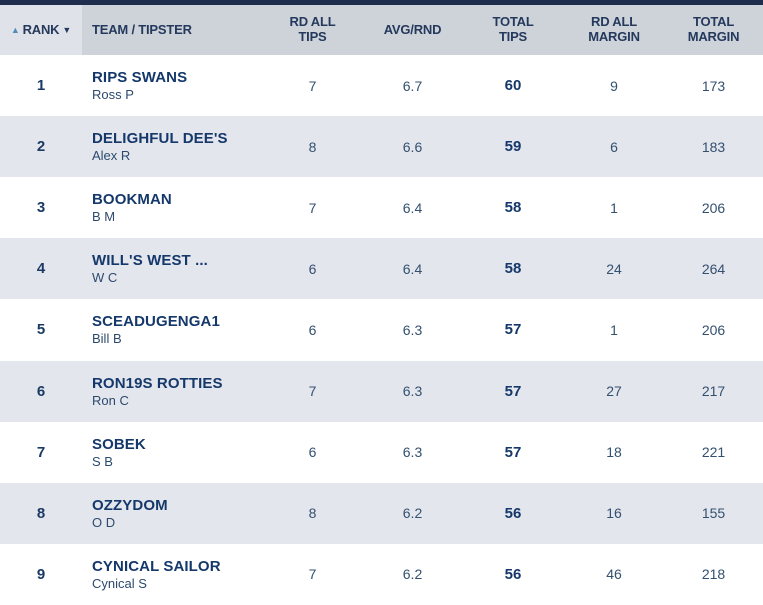 The width and height of the screenshot is (763, 605). Describe the element at coordinates (113, 95) in the screenshot. I see `tipster-name: Ross P` at that location.